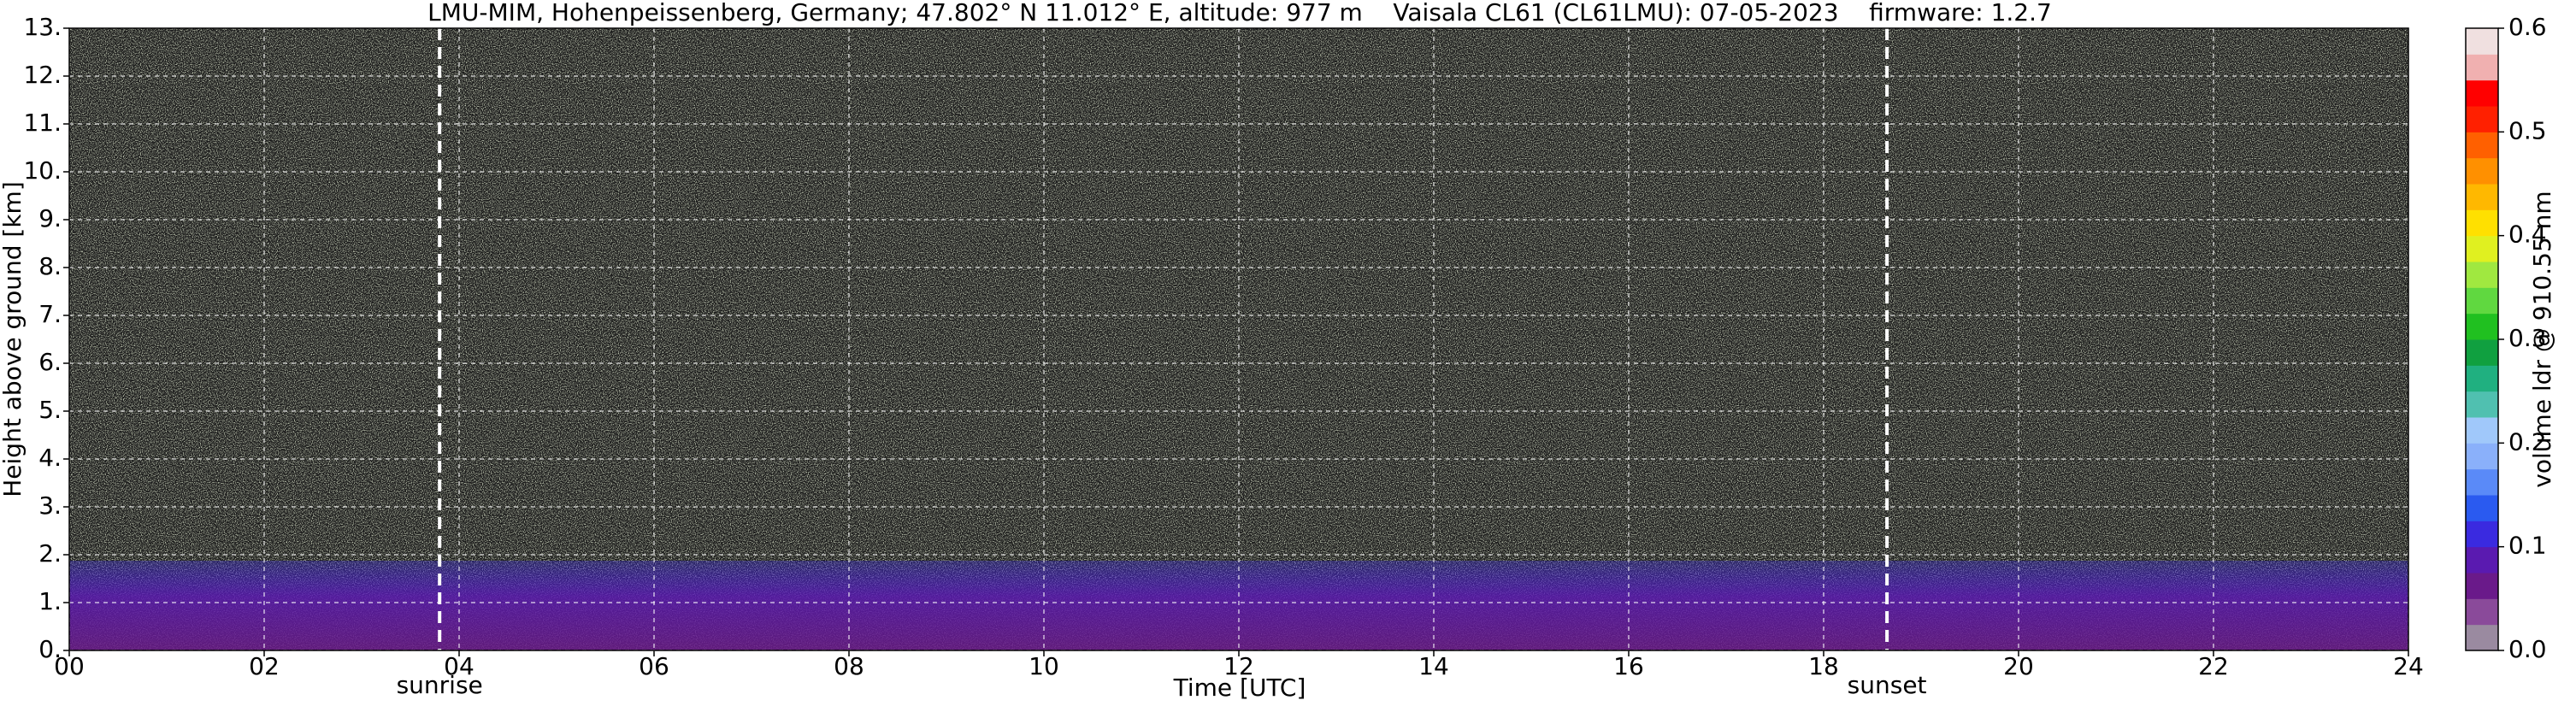 The height and width of the screenshot is (706, 2576). What do you see at coordinates (50, 362) in the screenshot?
I see `y-tick-label: 6.` at bounding box center [50, 362].